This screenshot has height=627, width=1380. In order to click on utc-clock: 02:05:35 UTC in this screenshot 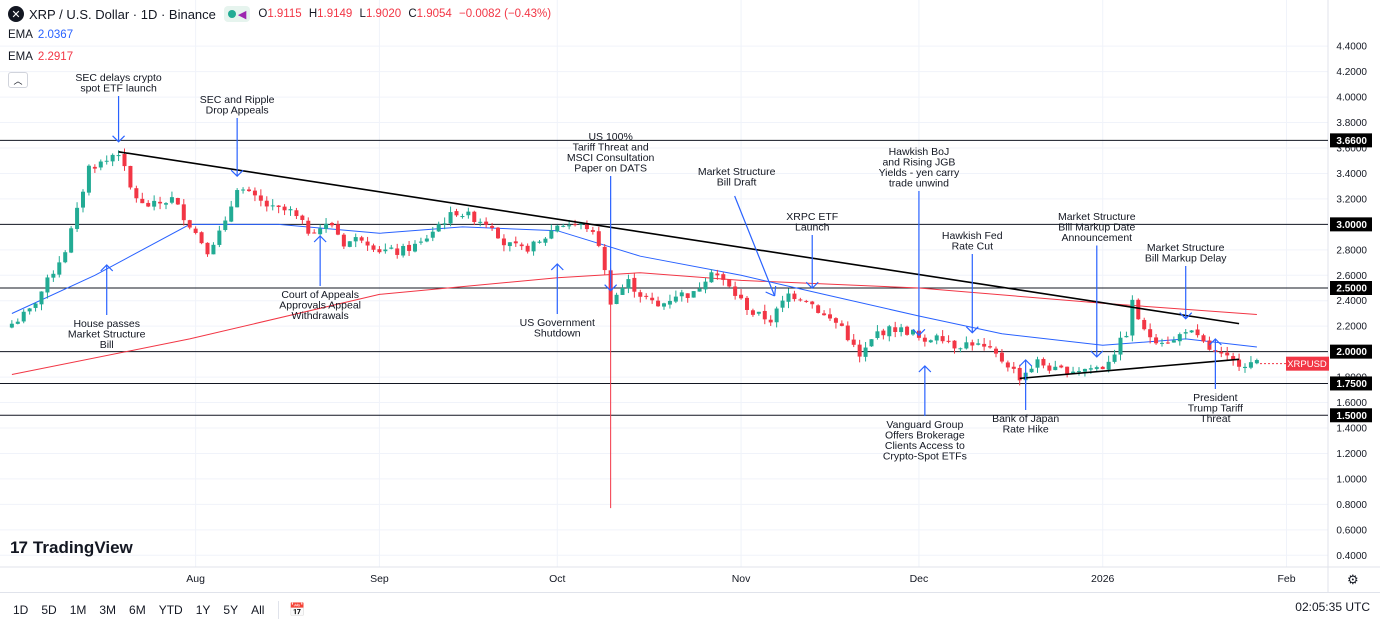, I will do `click(1332, 607)`.